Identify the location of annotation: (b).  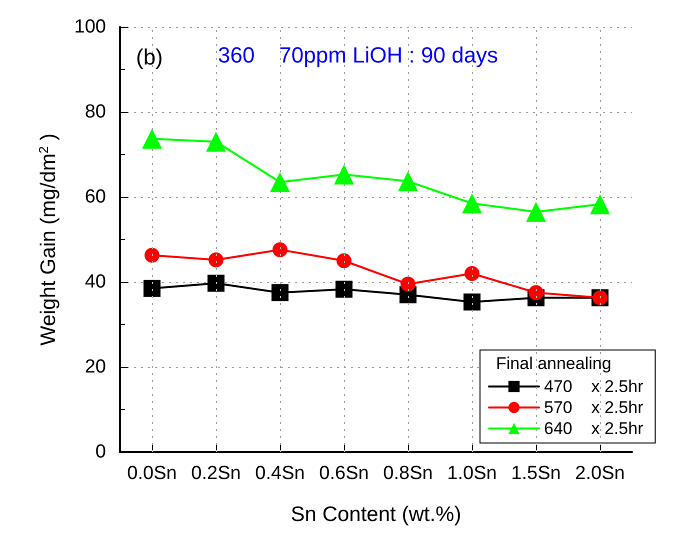
(149, 57).